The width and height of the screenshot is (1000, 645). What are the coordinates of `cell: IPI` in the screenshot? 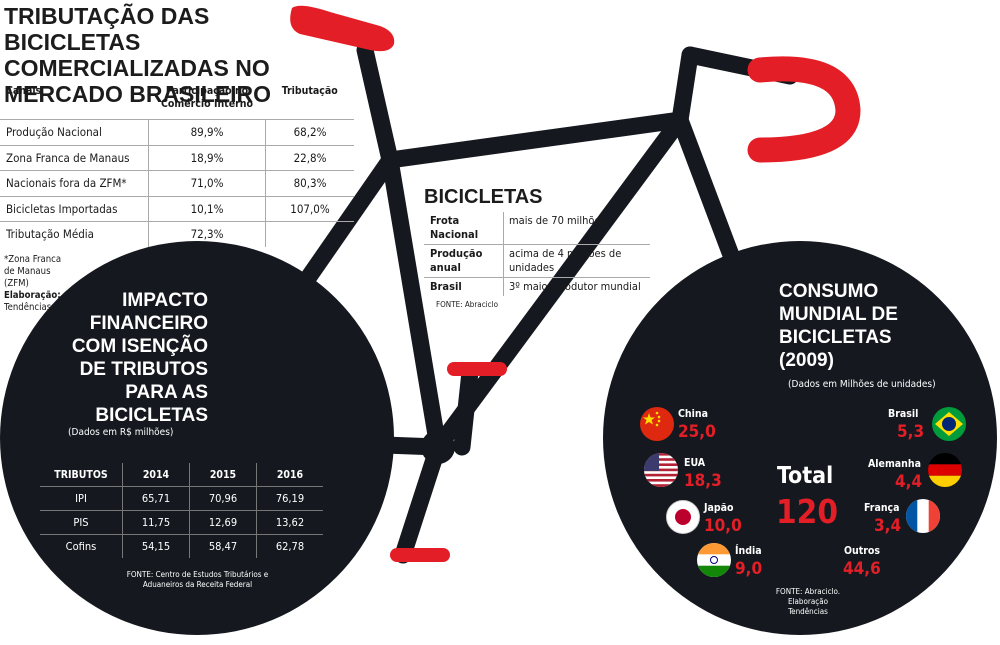 It's located at (81, 498).